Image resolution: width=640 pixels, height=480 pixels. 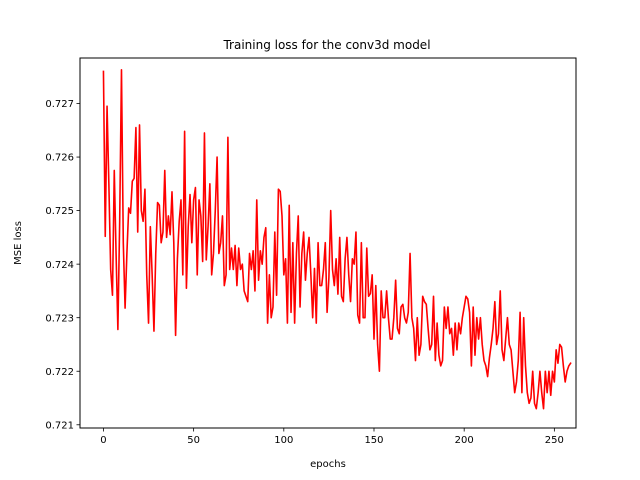 I want to click on x-tick-label: 100, so click(x=283, y=440).